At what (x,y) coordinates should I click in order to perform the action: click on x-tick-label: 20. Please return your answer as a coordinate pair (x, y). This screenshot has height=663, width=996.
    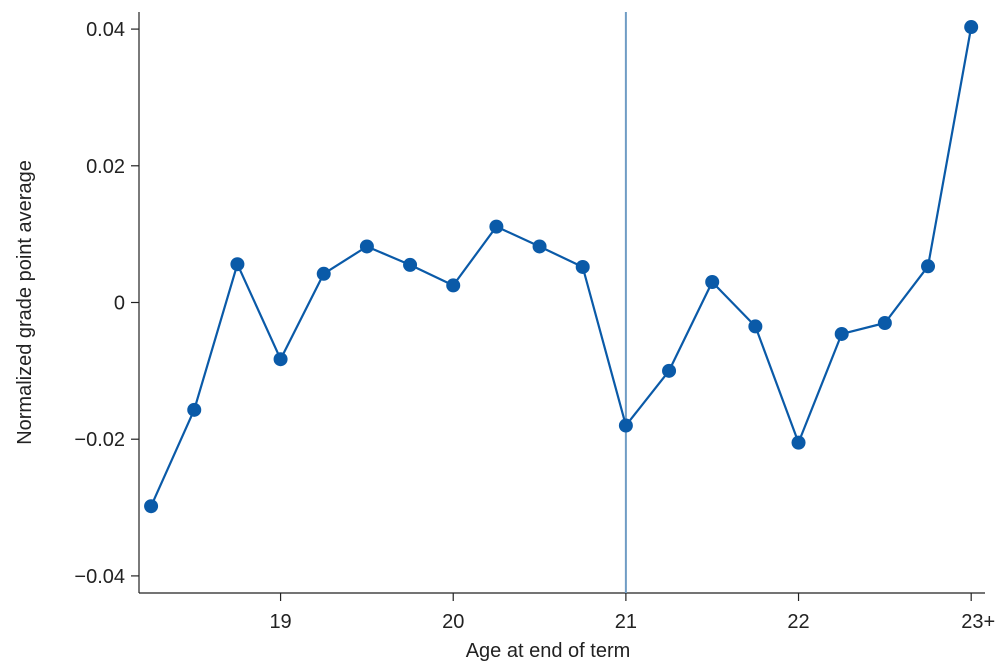
    Looking at the image, I should click on (453, 622).